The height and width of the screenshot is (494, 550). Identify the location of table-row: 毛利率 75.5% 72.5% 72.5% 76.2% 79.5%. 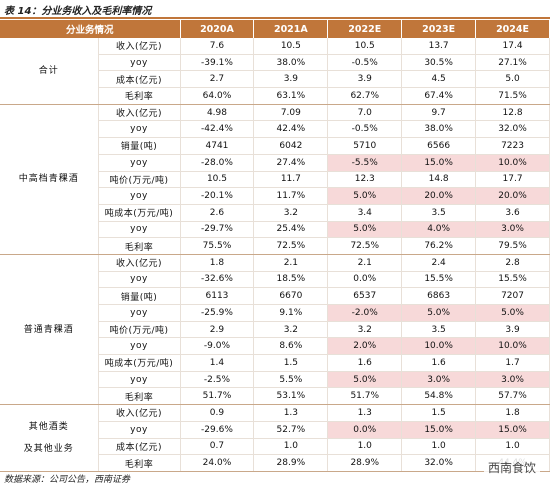
(275, 246).